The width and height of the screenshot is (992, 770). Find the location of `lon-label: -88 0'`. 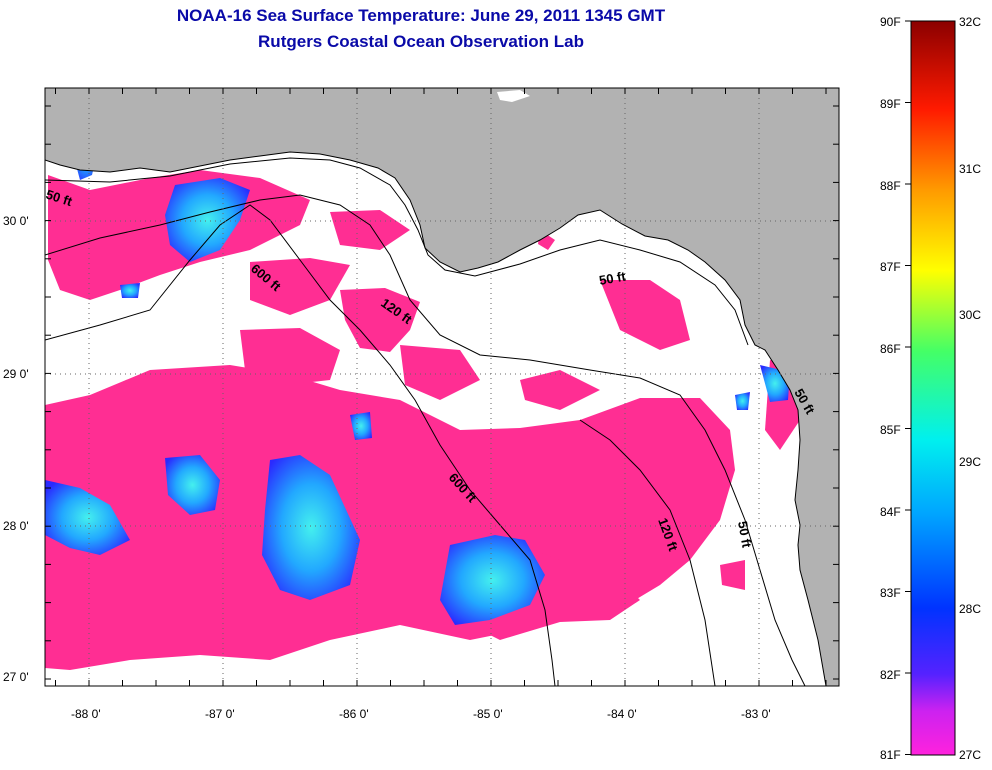

lon-label: -88 0' is located at coordinates (86, 714).